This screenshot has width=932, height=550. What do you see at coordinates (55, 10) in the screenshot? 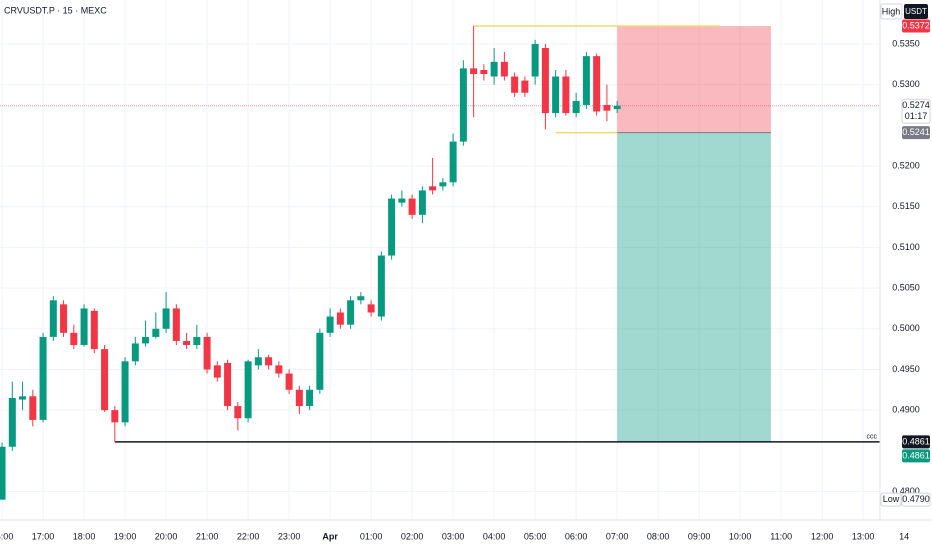
I see `chart-title: CRVUSDT.P · 15 · MEXC` at bounding box center [55, 10].